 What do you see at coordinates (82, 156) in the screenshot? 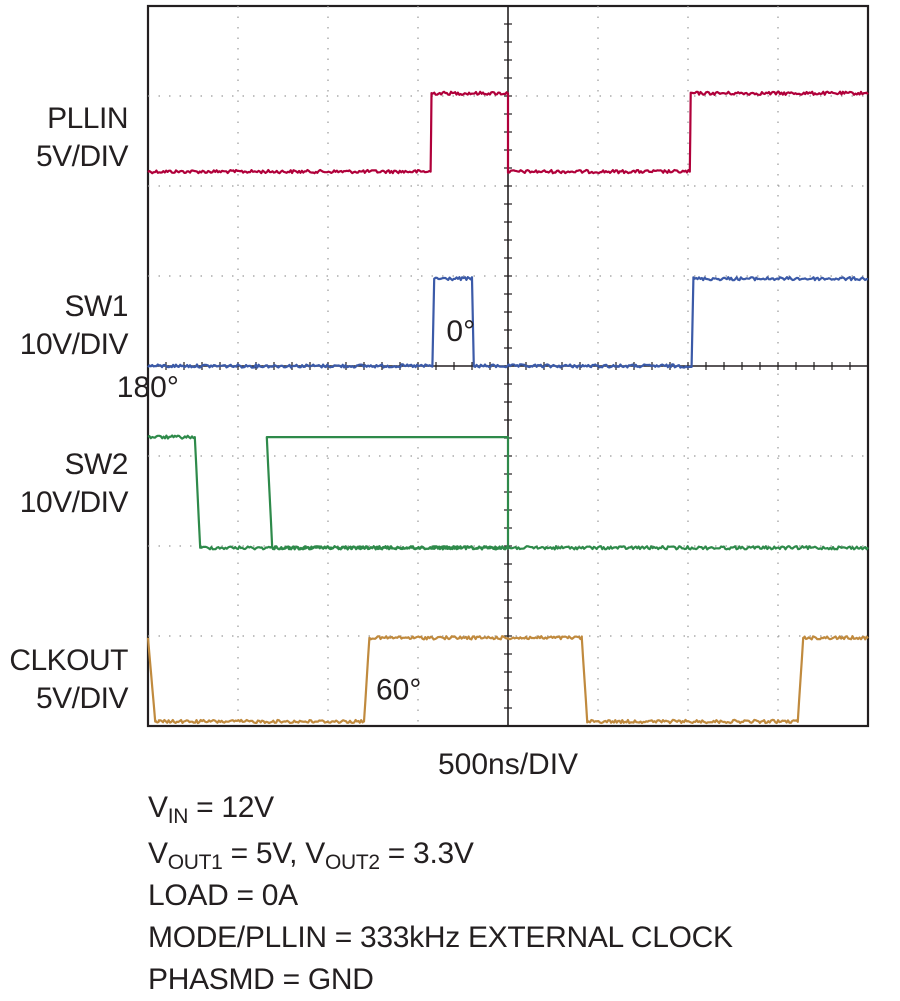
I see `pllin-scale: 5V/DIV` at bounding box center [82, 156].